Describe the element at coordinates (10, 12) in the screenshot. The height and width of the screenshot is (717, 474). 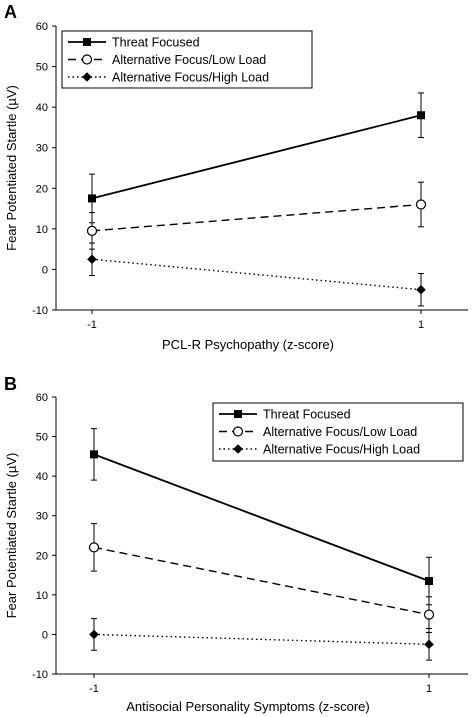
I see `panel-letter: A` at that location.